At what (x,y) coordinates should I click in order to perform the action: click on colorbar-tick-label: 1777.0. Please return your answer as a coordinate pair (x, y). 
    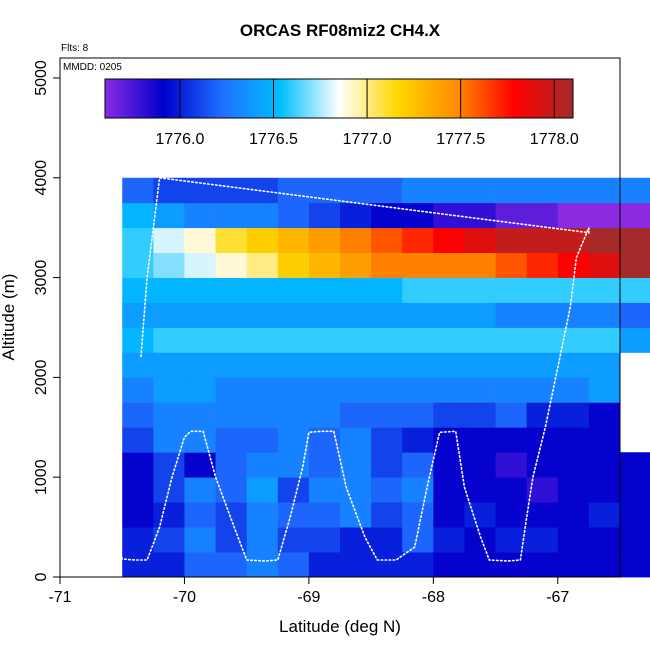
    Looking at the image, I should click on (367, 139).